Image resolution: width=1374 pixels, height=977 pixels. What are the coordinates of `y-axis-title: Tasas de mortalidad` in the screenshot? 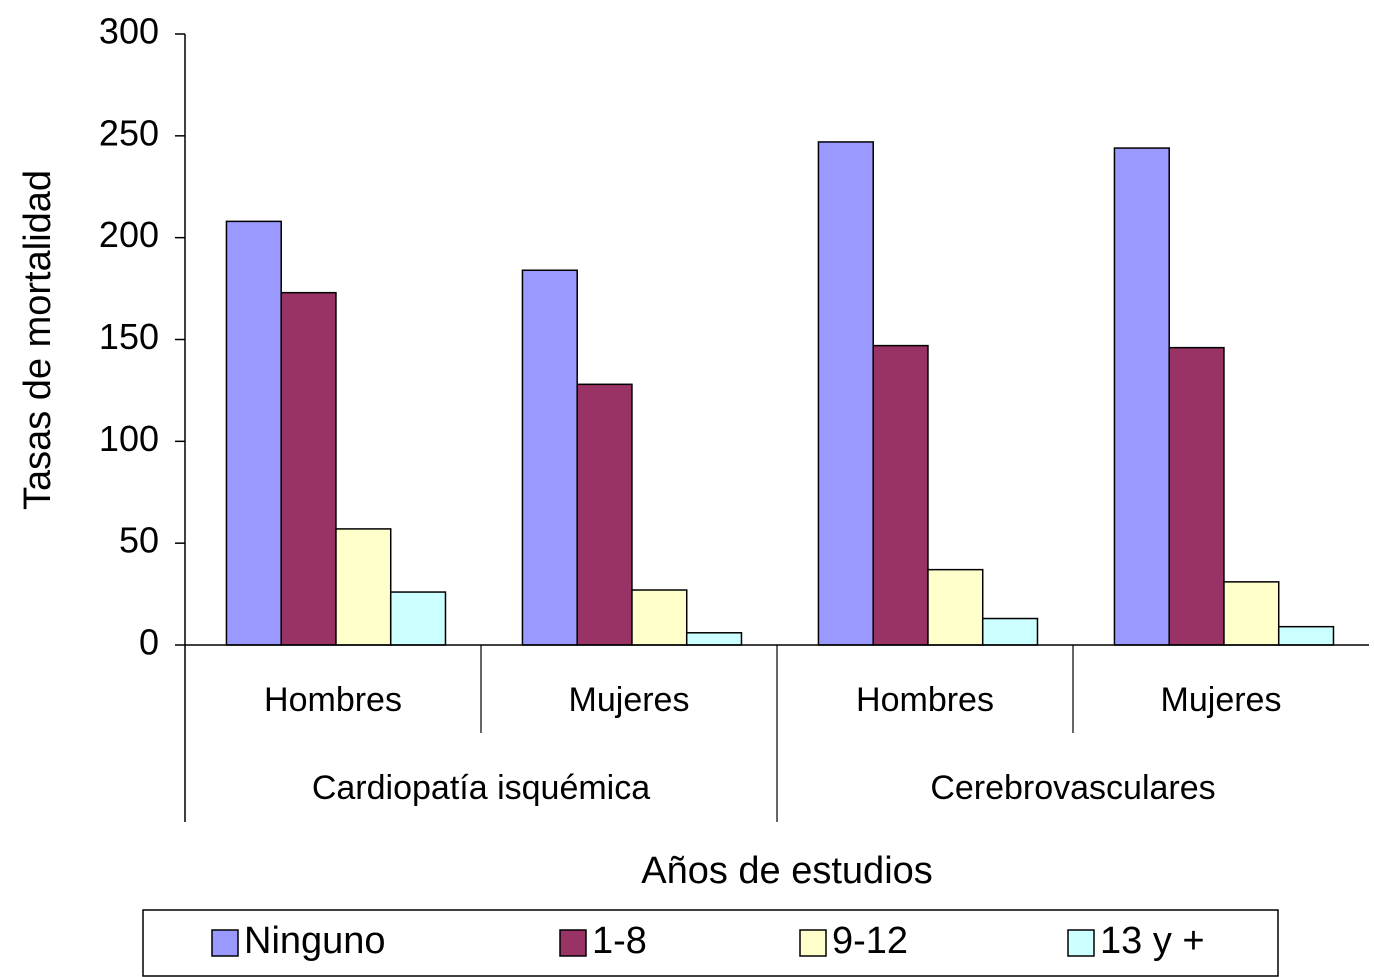 It's located at (38, 340).